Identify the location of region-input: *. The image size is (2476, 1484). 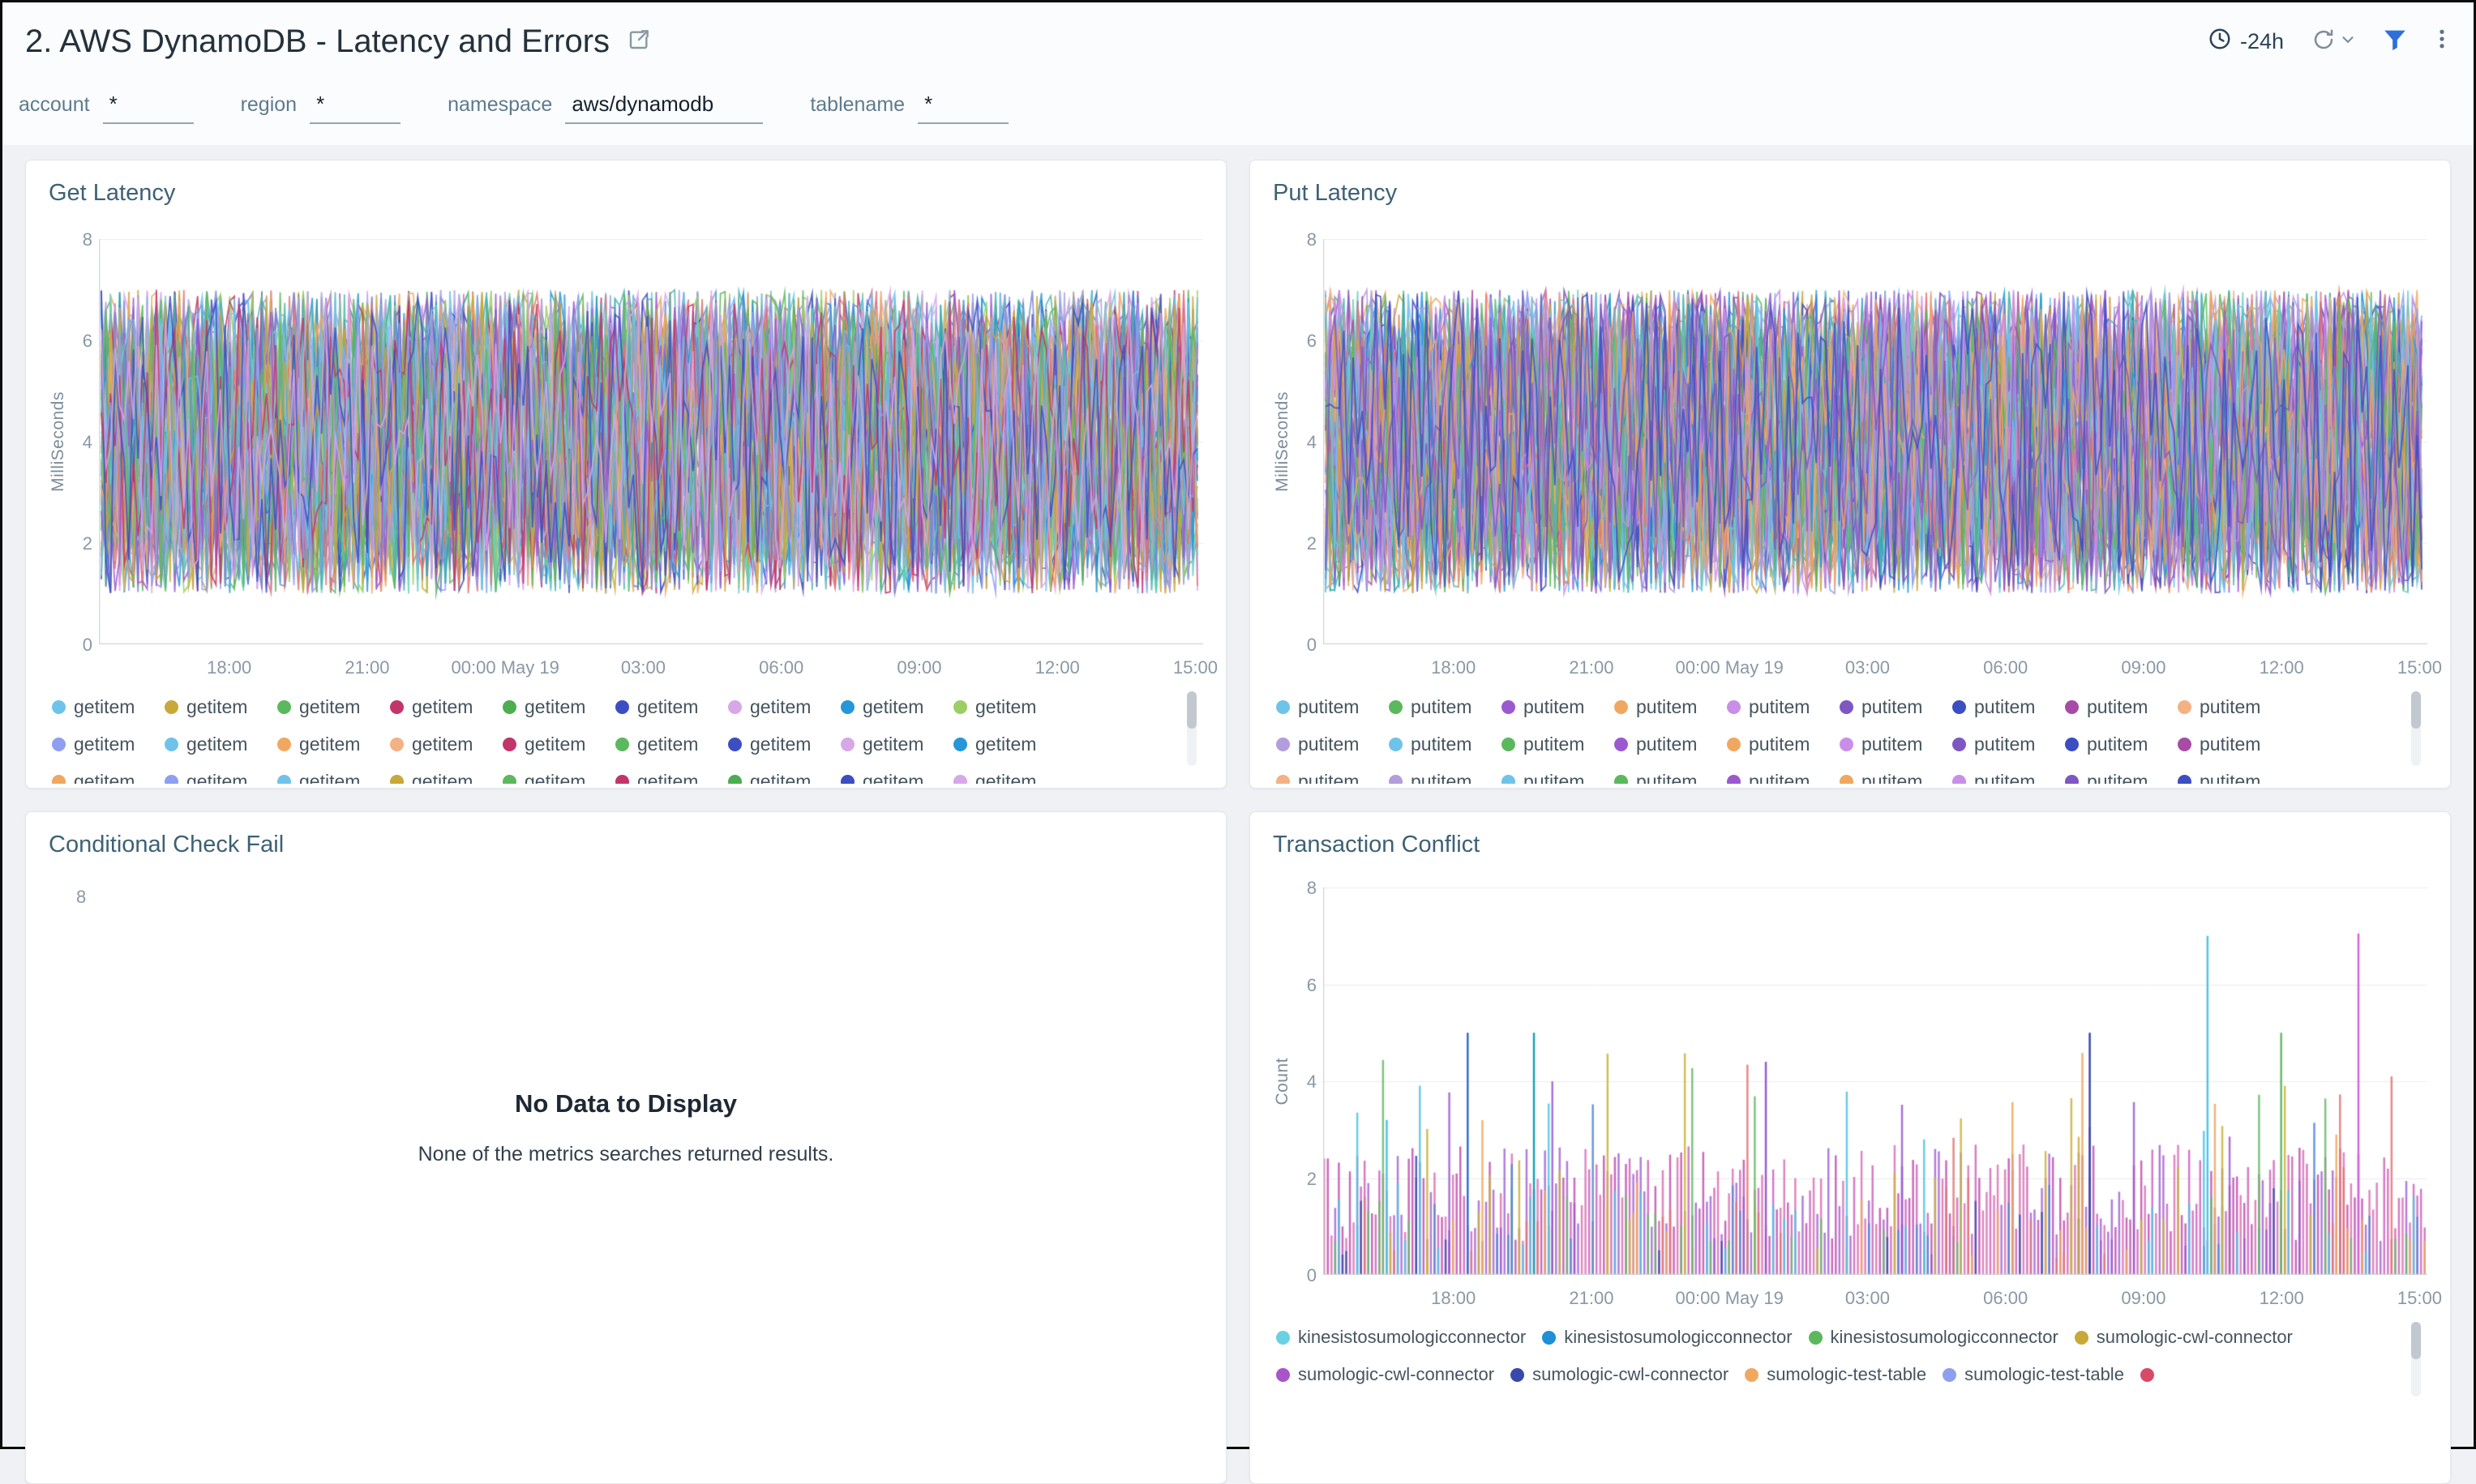
(355, 108).